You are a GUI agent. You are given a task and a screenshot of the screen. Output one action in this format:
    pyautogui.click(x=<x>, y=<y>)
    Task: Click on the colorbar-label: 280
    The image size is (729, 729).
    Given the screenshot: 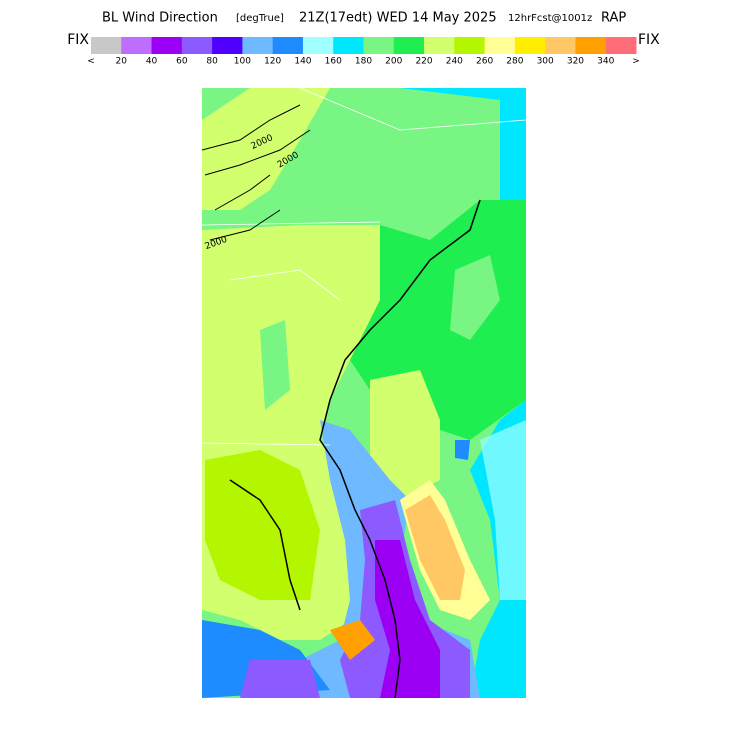 What is the action you would take?
    pyautogui.click(x=514, y=62)
    